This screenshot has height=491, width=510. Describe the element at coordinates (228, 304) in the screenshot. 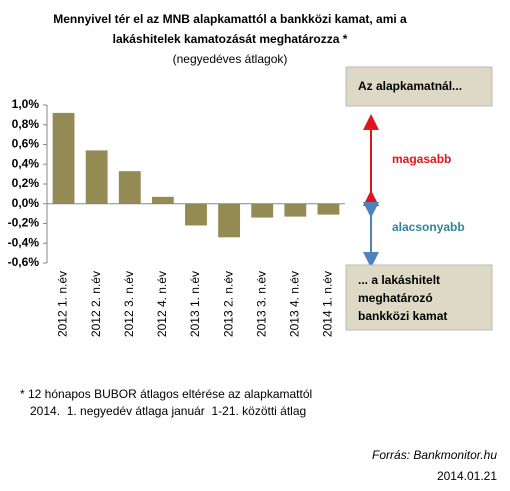

I see `x-tick-label: 2013 2. n.év` at that location.